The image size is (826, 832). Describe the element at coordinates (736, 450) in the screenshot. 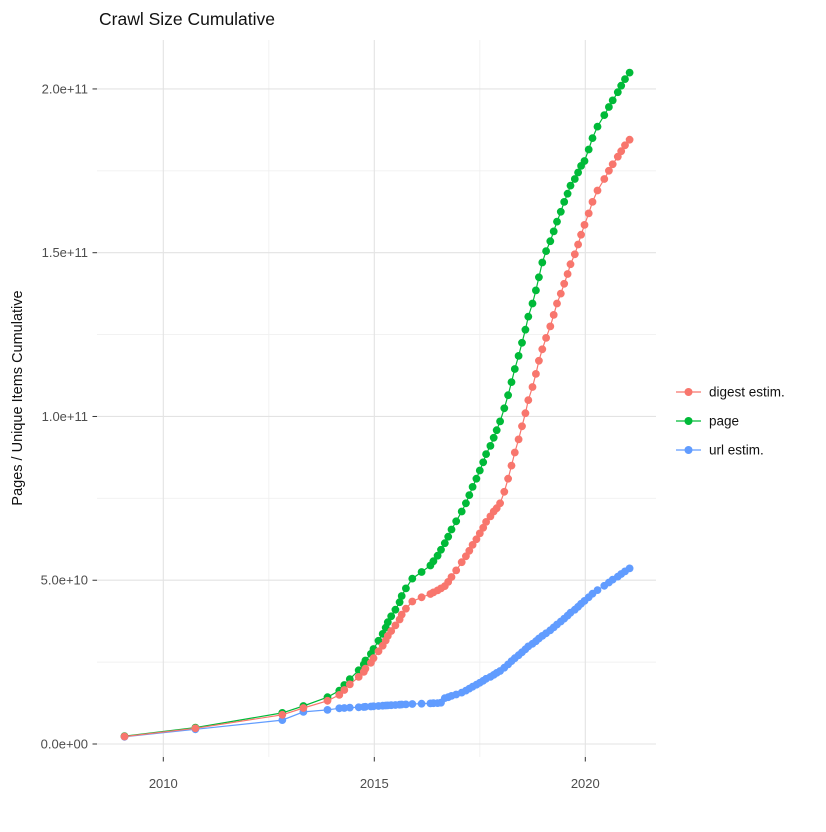

I see `legend-label-url: url estim.` at that location.